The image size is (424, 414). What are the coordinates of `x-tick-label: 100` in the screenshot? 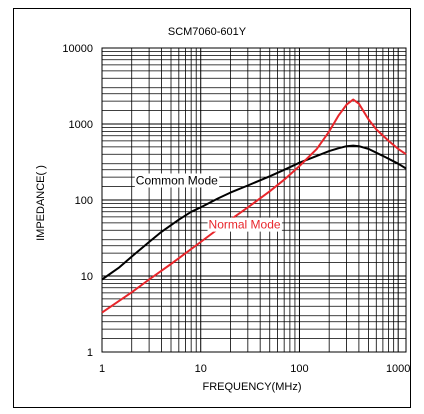 It's located at (299, 369).